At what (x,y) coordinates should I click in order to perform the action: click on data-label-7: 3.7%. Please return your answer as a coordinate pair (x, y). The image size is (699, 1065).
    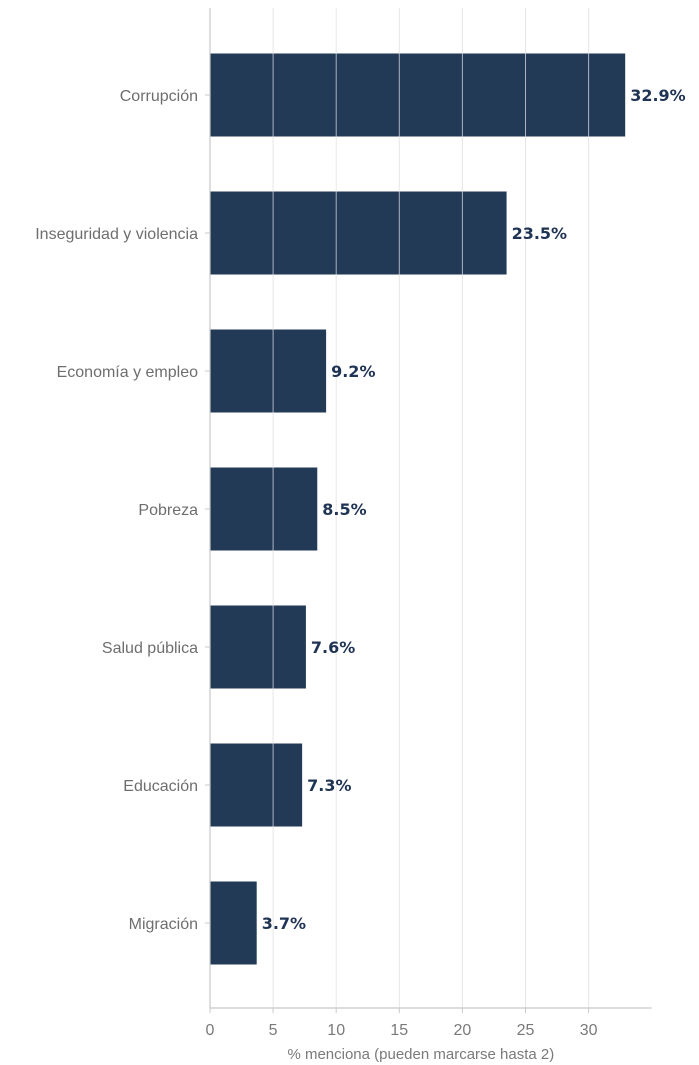
    Looking at the image, I should click on (284, 923).